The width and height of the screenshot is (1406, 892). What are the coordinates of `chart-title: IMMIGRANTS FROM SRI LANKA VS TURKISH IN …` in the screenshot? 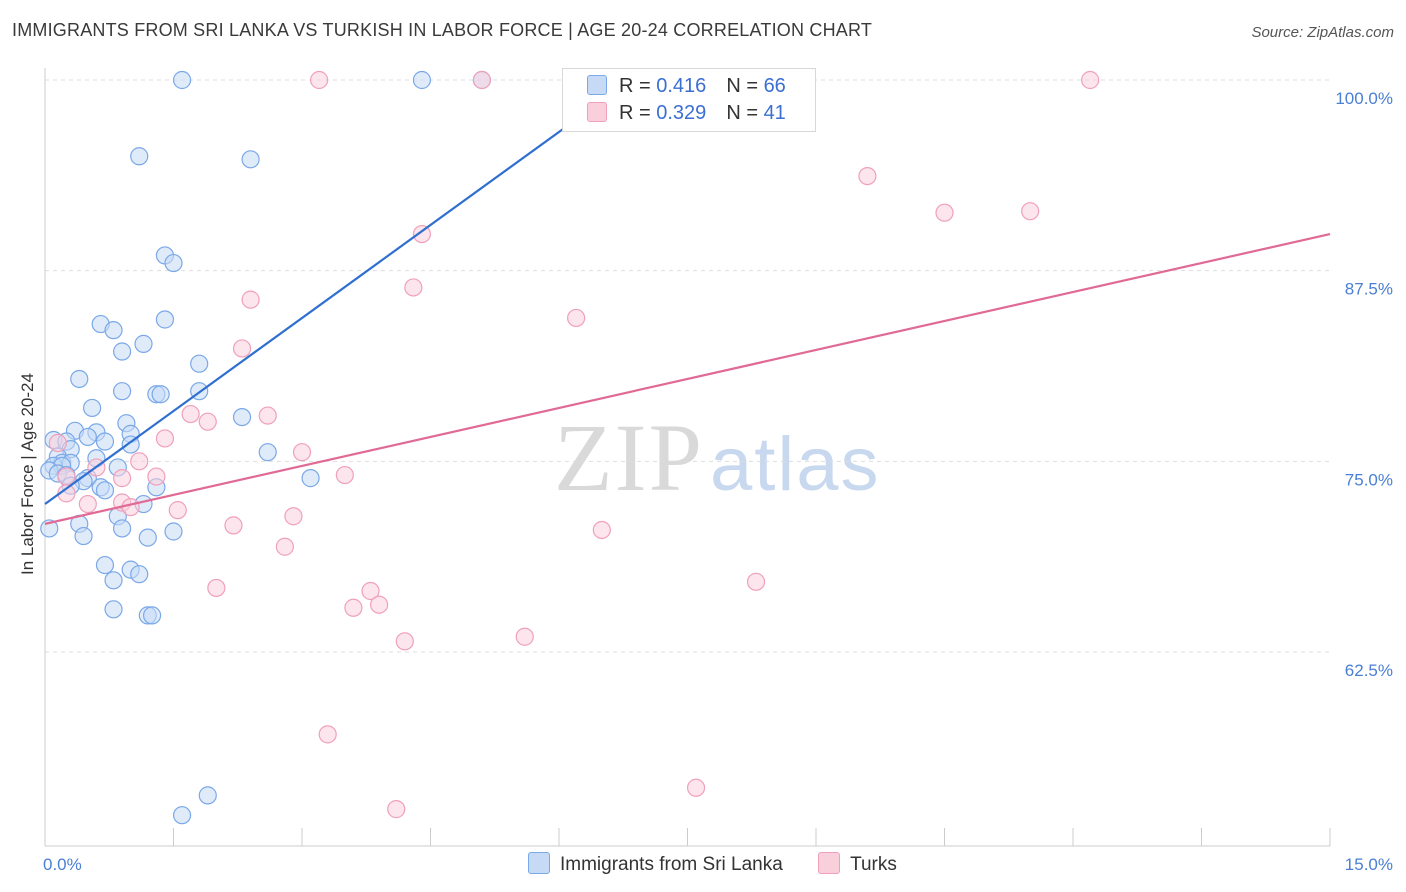 It's located at (442, 30).